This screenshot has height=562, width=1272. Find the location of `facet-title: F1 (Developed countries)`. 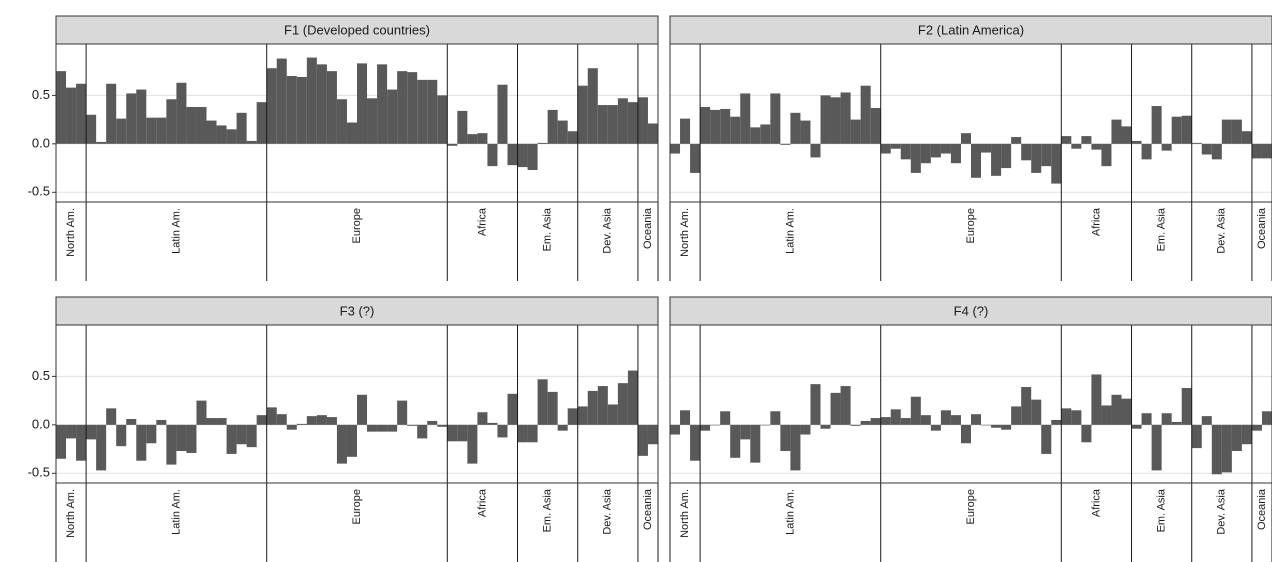

facet-title: F1 (Developed countries) is located at coordinates (357, 29).